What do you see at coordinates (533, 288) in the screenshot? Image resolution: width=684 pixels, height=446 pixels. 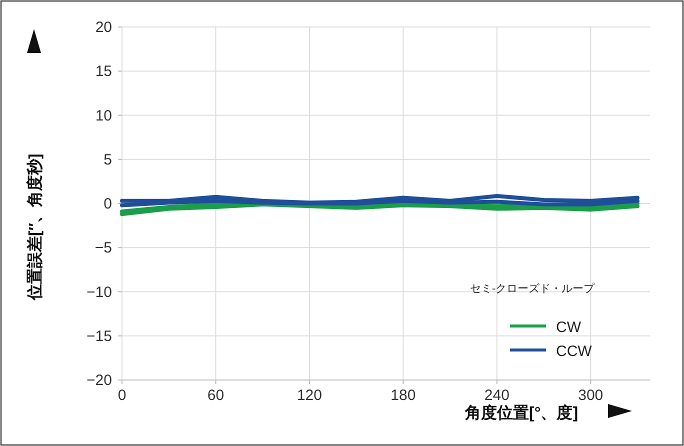 I see `legend-title: セミ-クローズド・ループ` at bounding box center [533, 288].